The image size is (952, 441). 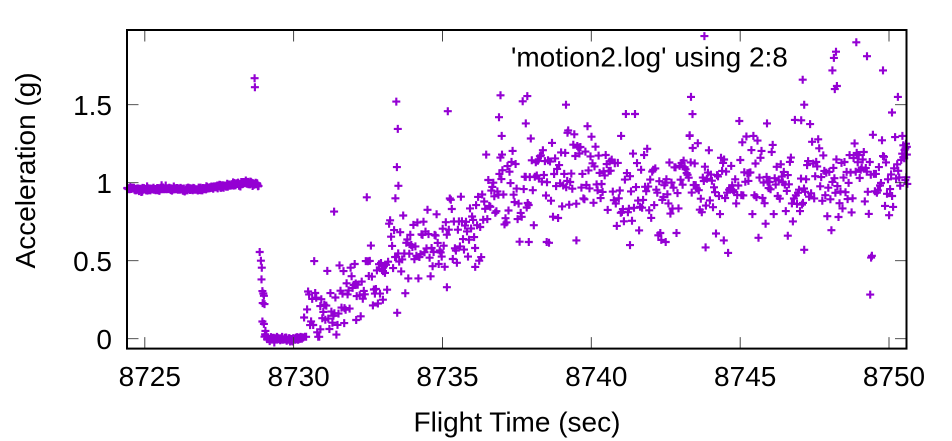 What do you see at coordinates (517, 421) in the screenshot?
I see `svg-text: Flight Time (sec)` at bounding box center [517, 421].